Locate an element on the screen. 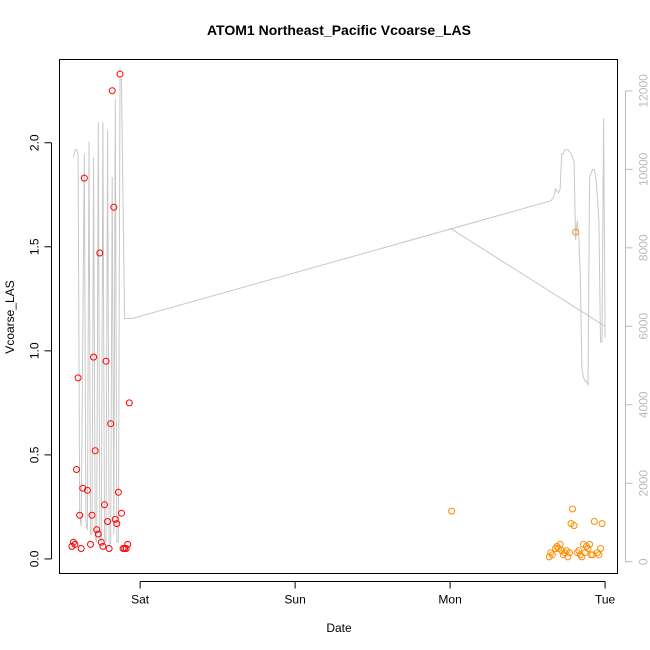 The height and width of the screenshot is (650, 650). y-axis-label: Vcoarse_LAS is located at coordinates (10, 316).